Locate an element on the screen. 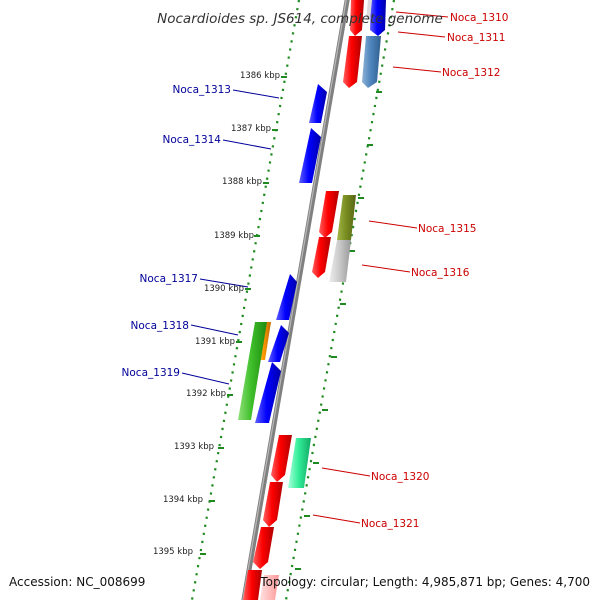 The image size is (600, 600). gene-noca-1317-arrow is located at coordinates (286, 297).